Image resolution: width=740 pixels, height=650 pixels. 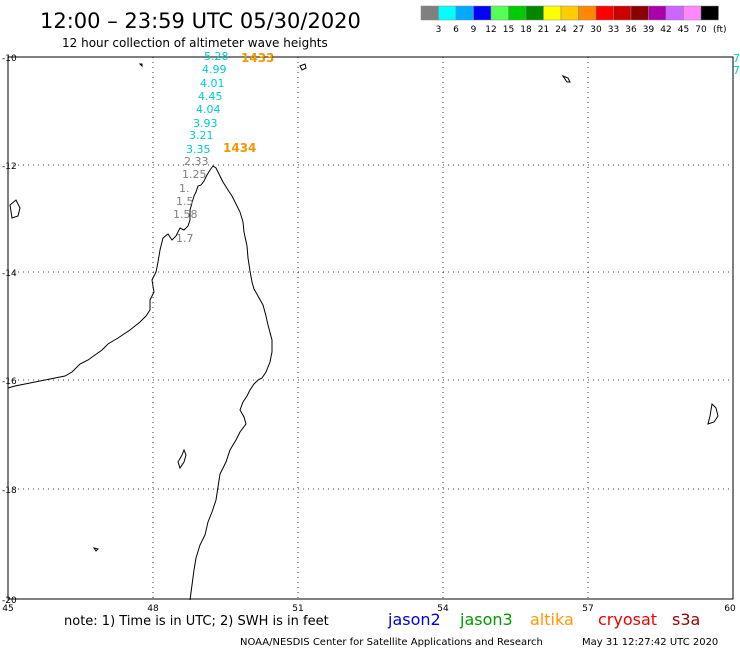 What do you see at coordinates (686, 619) in the screenshot?
I see `satellite-name-s3a: s3a` at bounding box center [686, 619].